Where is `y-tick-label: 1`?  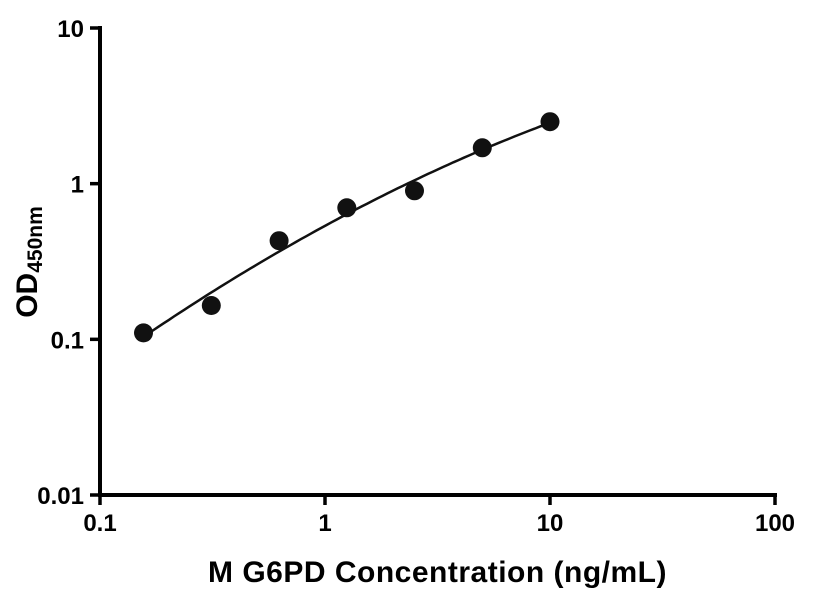 y-tick-label: 1 is located at coordinates (77, 185).